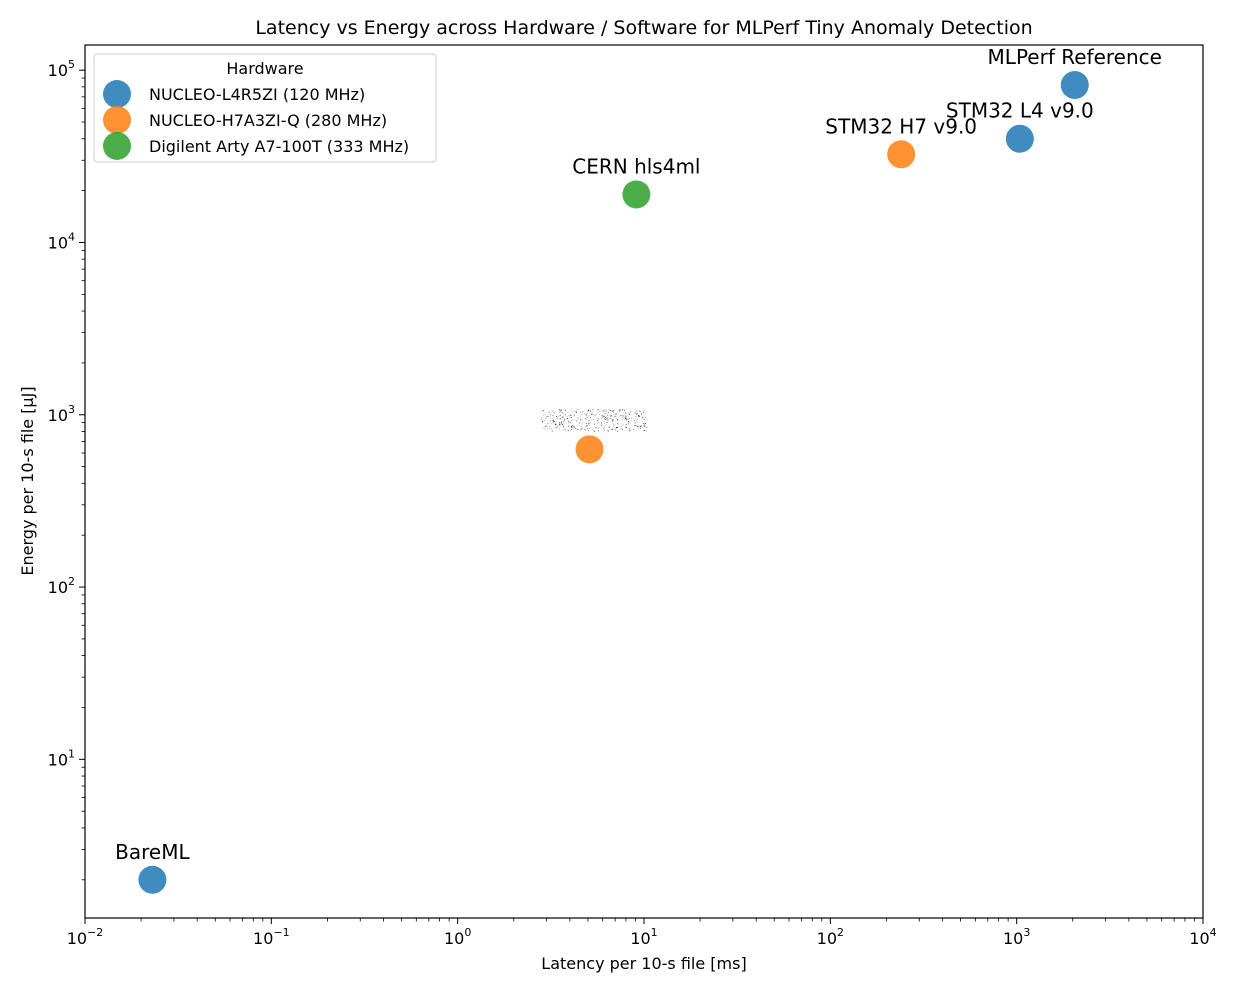 The width and height of the screenshot is (1240, 991). Describe the element at coordinates (901, 126) in the screenshot. I see `point-label: STM32 H7 v9.0` at that location.